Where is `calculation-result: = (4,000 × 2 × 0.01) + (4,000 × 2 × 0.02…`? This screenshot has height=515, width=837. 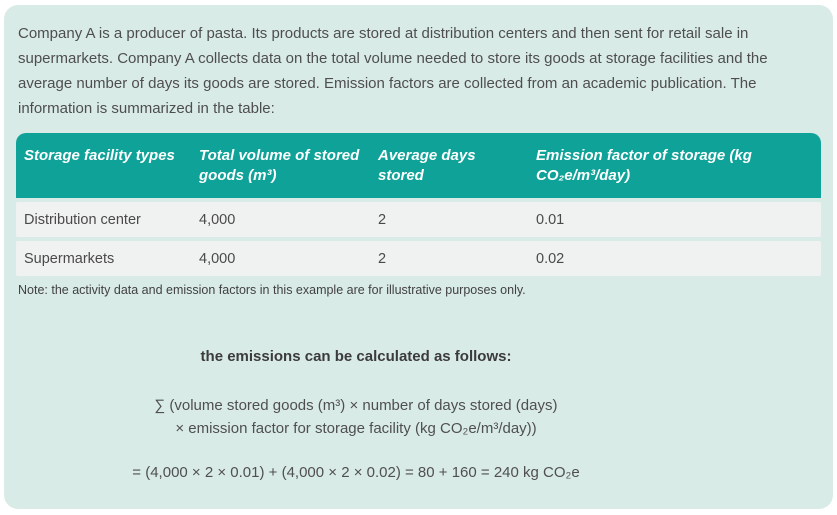 calculation-result: = (4,000 × 2 × 0.01) + (4,000 × 2 × 0.02… is located at coordinates (356, 472).